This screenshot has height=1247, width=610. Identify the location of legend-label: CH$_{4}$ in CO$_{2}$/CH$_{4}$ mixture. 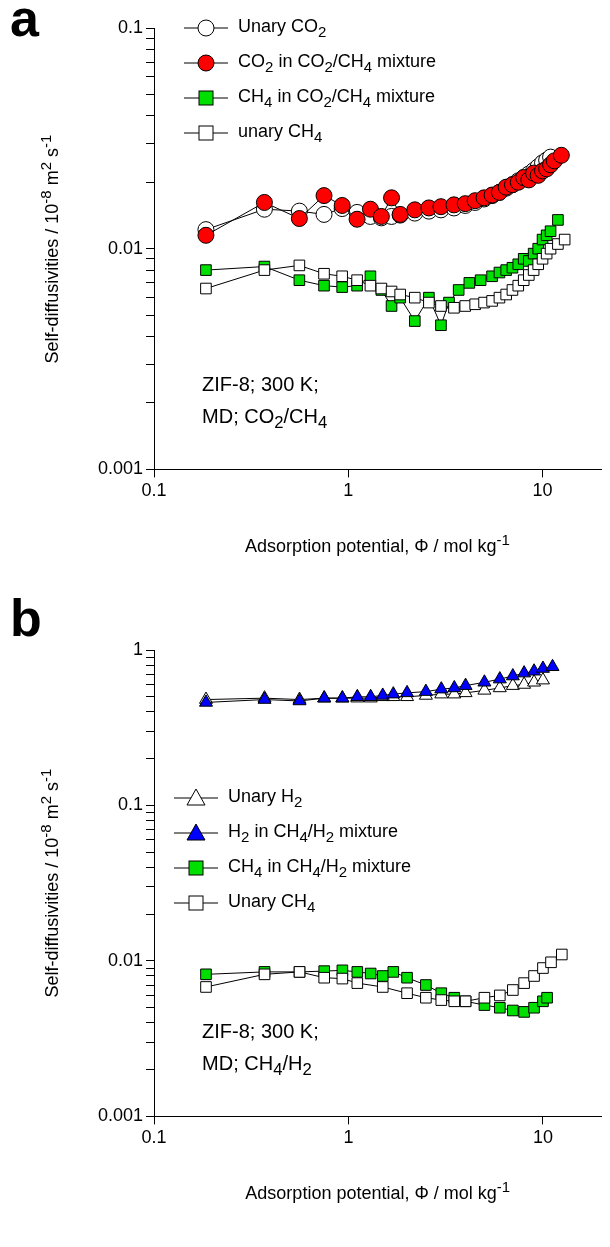
(337, 97).